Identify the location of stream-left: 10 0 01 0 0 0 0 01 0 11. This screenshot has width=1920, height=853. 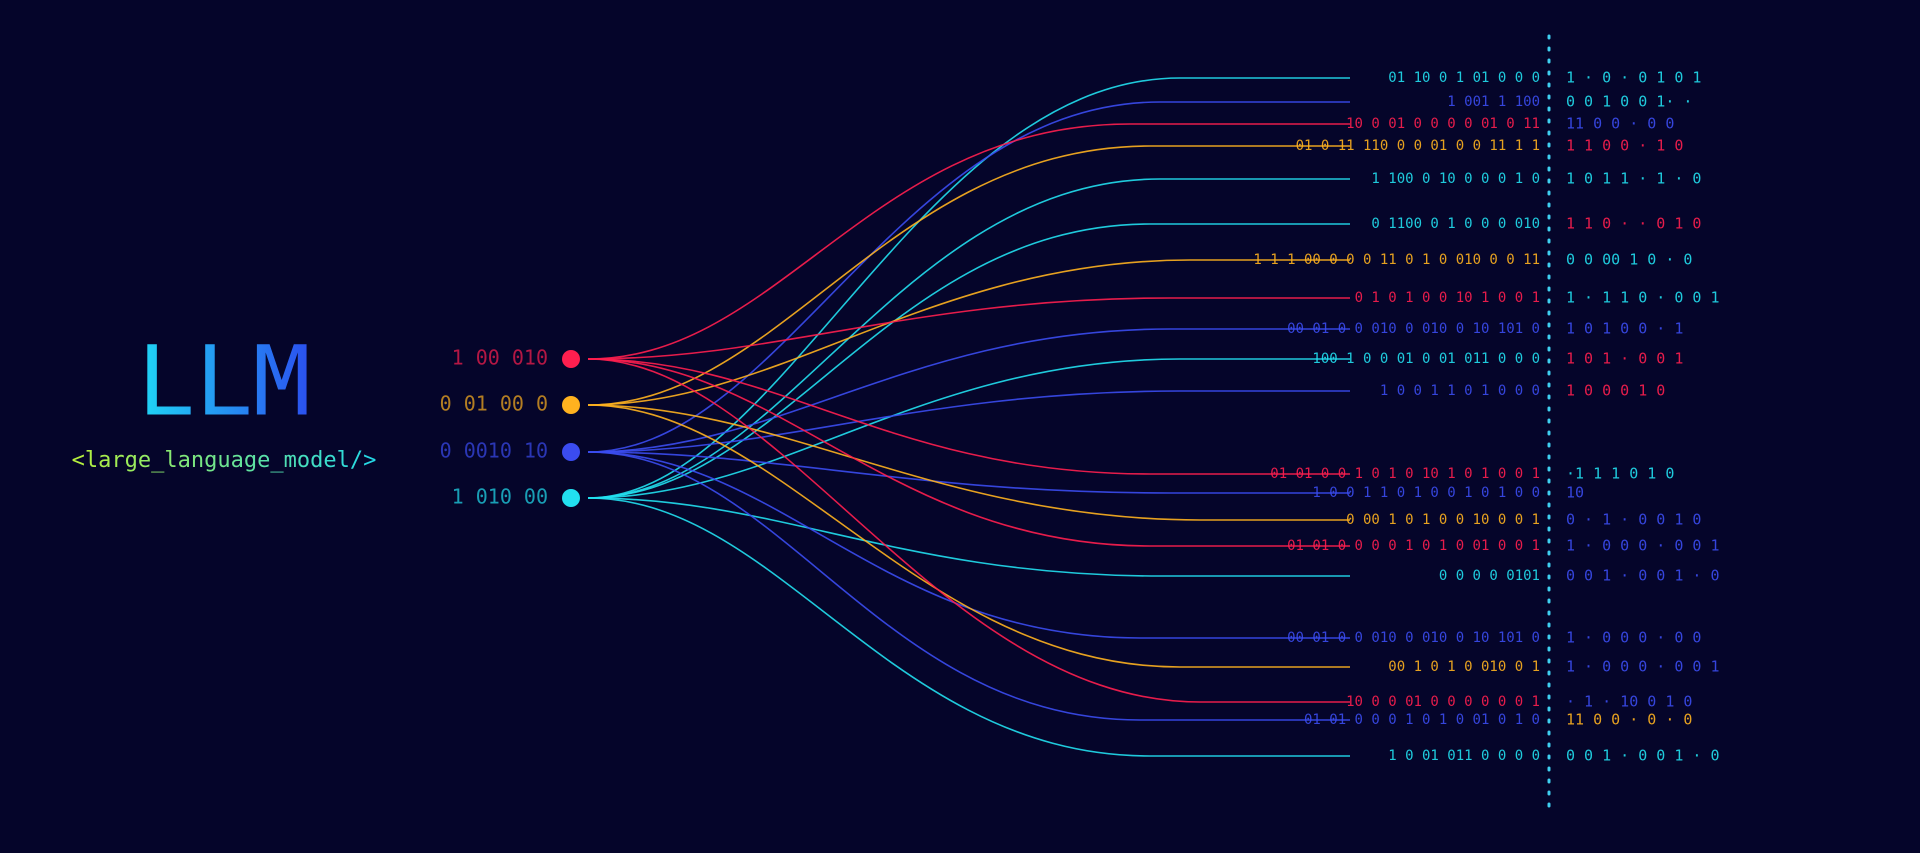
(1443, 124).